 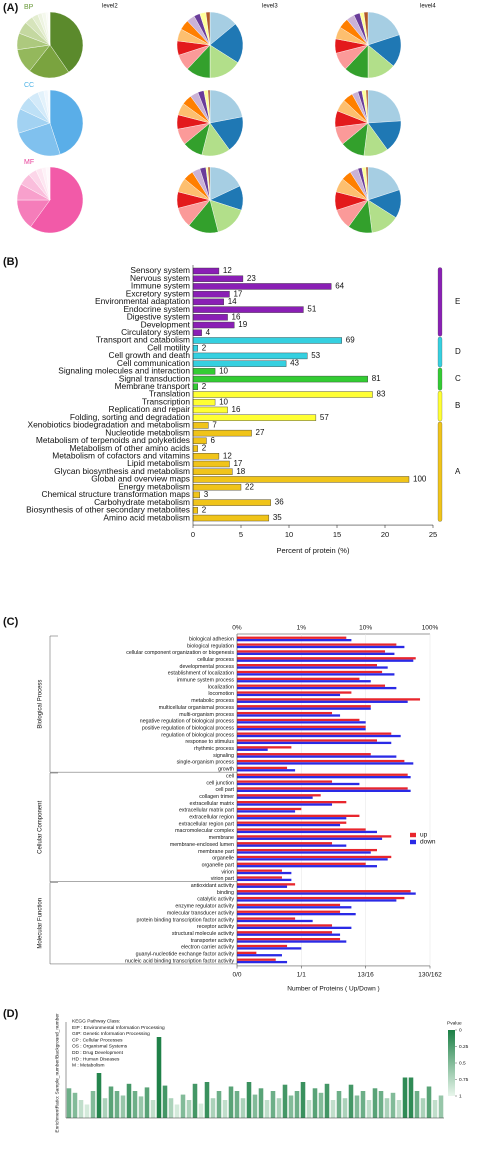 What do you see at coordinates (206, 763) in the screenshot?
I see `category-label: single-organism process` at bounding box center [206, 763].